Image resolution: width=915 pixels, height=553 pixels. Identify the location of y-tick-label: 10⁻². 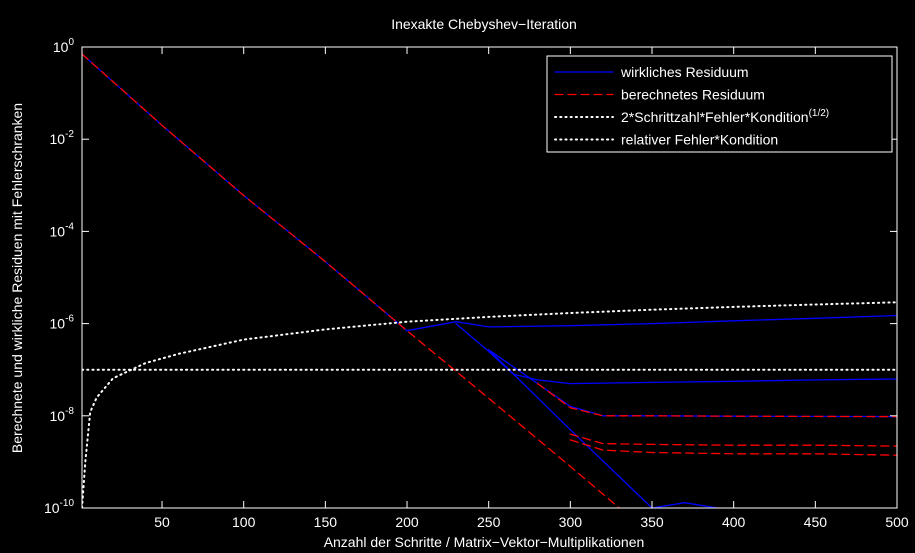
(62, 138).